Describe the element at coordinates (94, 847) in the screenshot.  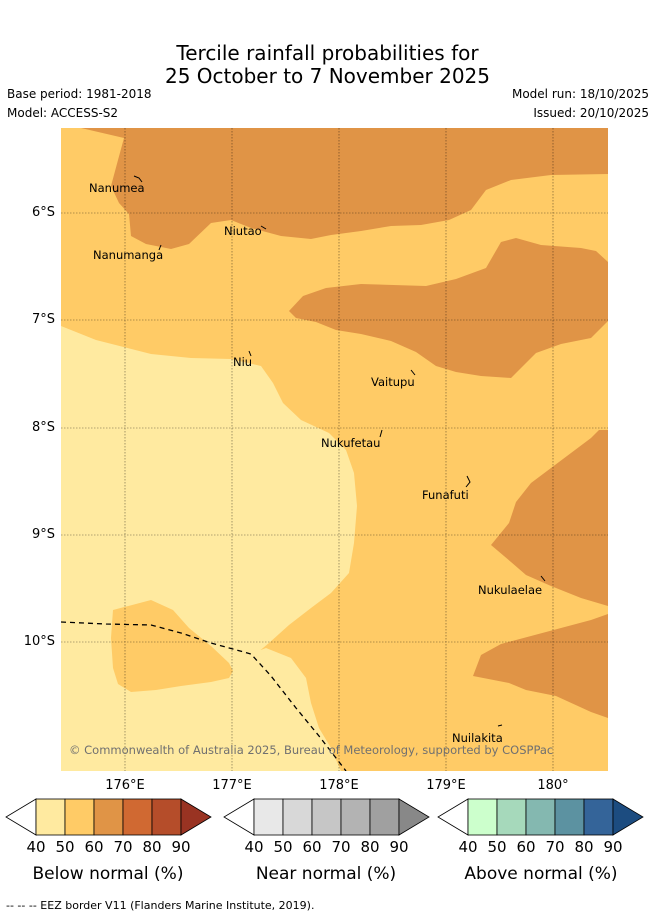
I see `colorbar-below-tick-60: 60` at that location.